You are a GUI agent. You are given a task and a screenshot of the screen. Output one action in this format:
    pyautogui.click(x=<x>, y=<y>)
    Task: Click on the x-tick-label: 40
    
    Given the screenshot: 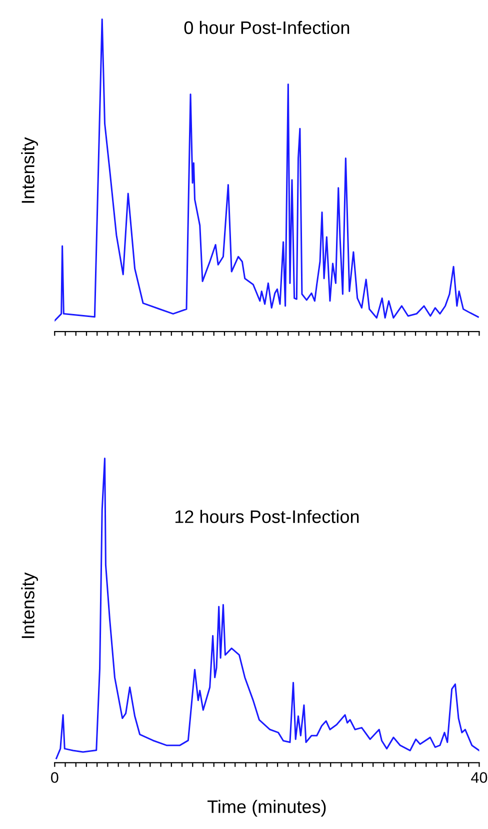 What is the action you would take?
    pyautogui.click(x=479, y=777)
    